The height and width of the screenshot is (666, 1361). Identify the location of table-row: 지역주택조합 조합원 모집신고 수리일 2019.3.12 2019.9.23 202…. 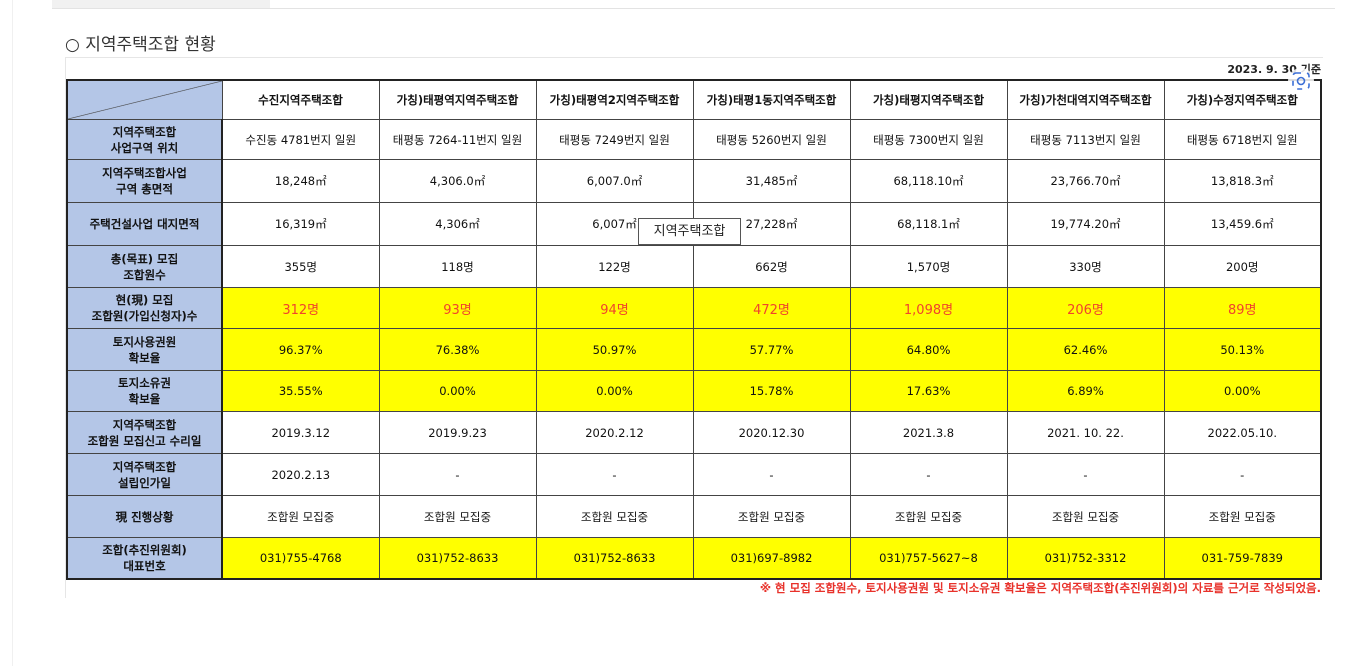
(694, 432).